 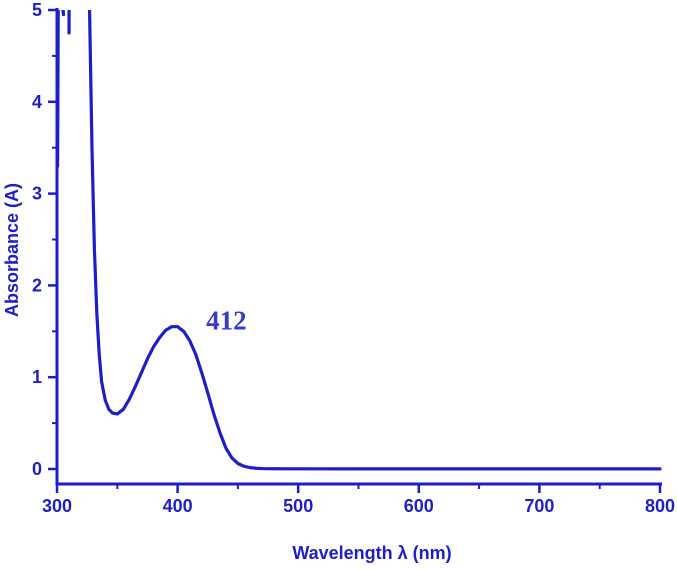 I want to click on y-tick-label: 2, so click(x=37, y=285).